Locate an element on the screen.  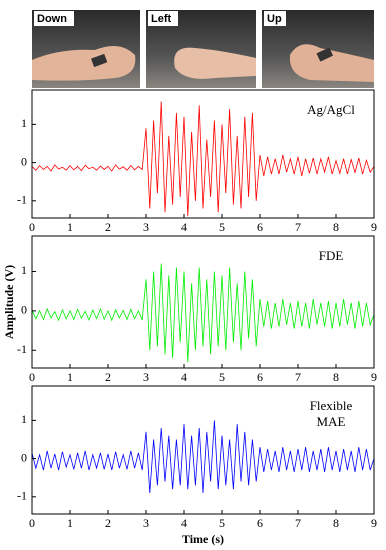
photo-label: Down is located at coordinates (52, 19).